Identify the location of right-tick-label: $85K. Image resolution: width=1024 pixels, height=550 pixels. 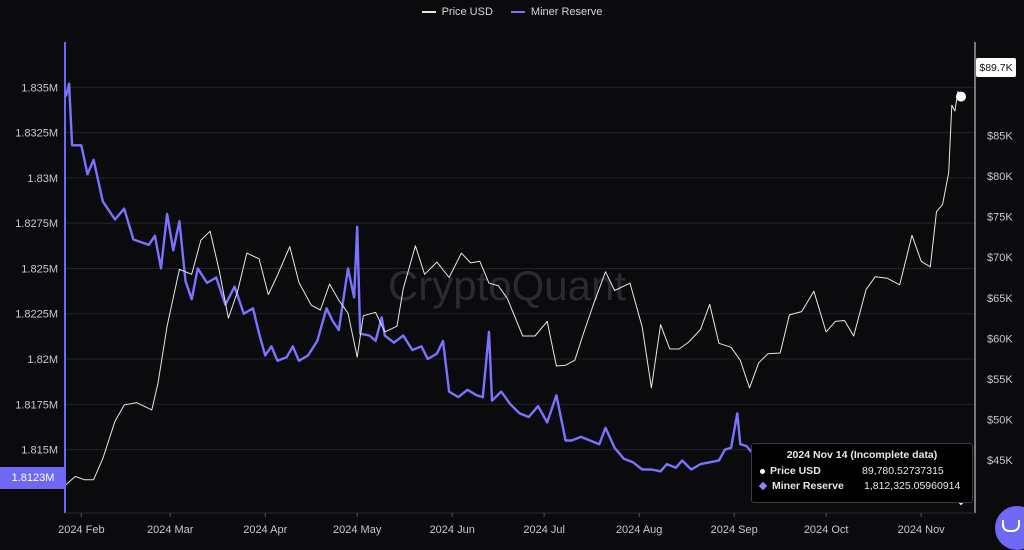
(1000, 136).